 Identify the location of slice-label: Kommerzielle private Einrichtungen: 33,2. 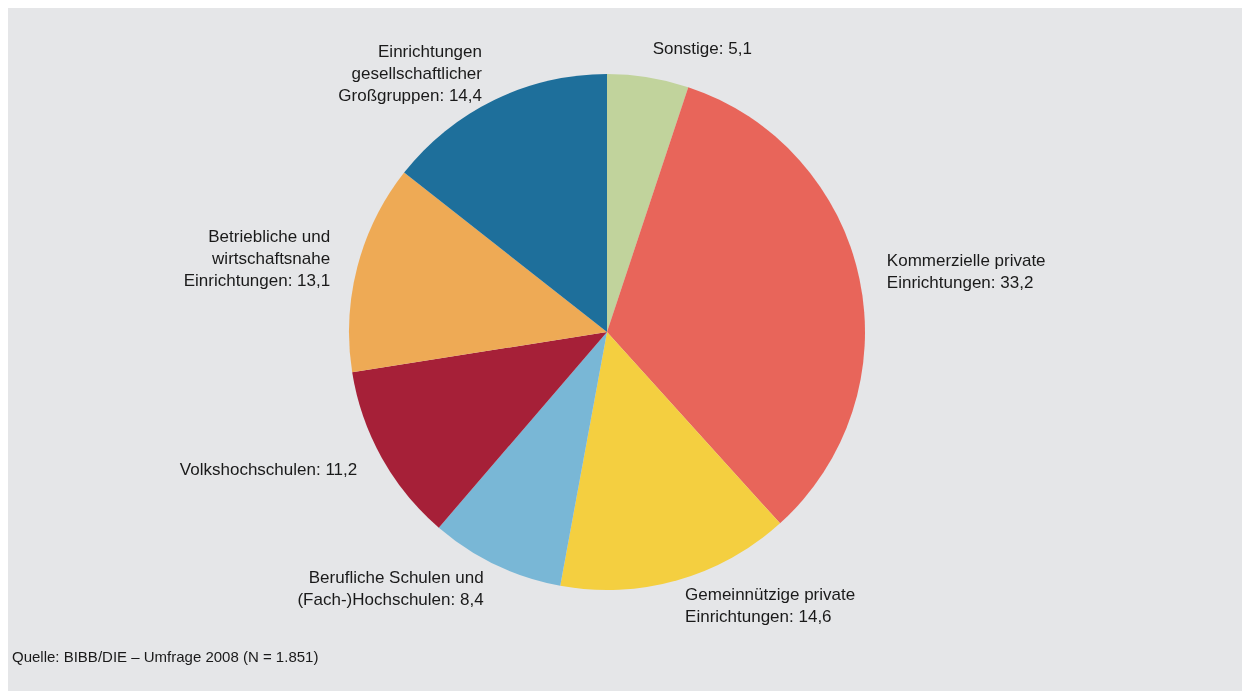
(966, 272).